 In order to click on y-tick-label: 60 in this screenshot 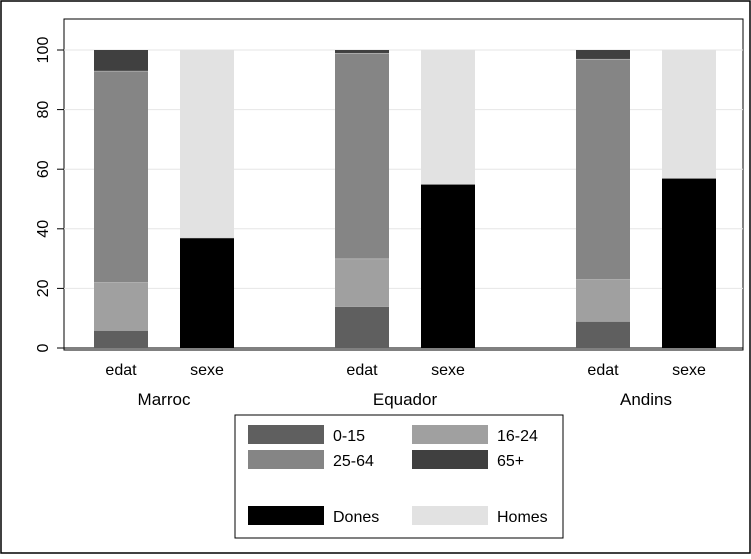, I will do `click(43, 169)`.